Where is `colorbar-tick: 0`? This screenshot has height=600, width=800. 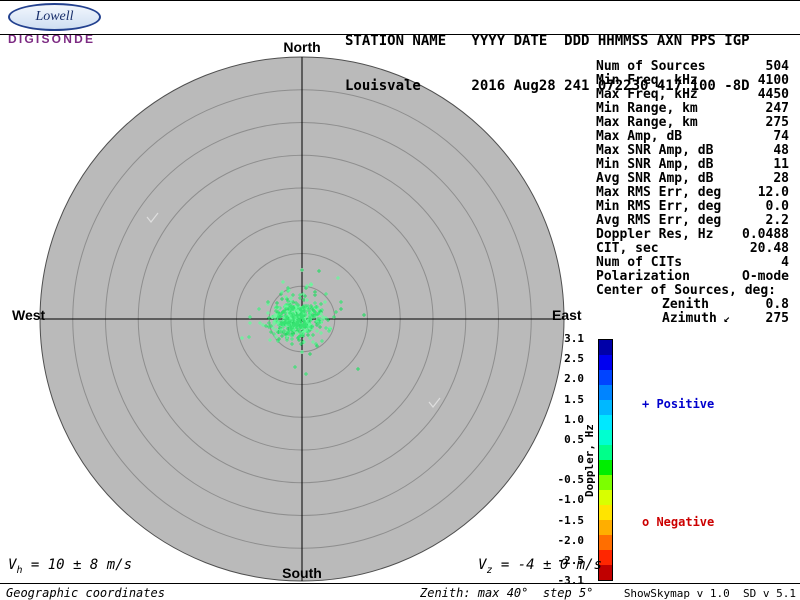 colorbar-tick: 0 is located at coordinates (580, 459).